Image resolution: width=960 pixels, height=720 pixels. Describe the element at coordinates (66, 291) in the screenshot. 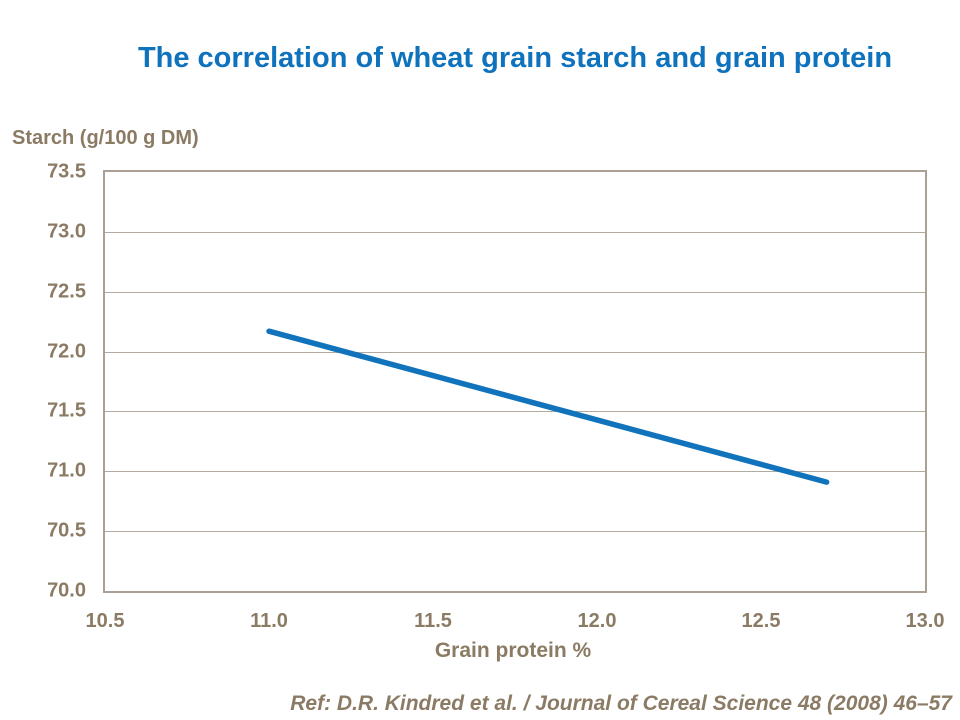

I see `y-tick-label: 72.5` at that location.